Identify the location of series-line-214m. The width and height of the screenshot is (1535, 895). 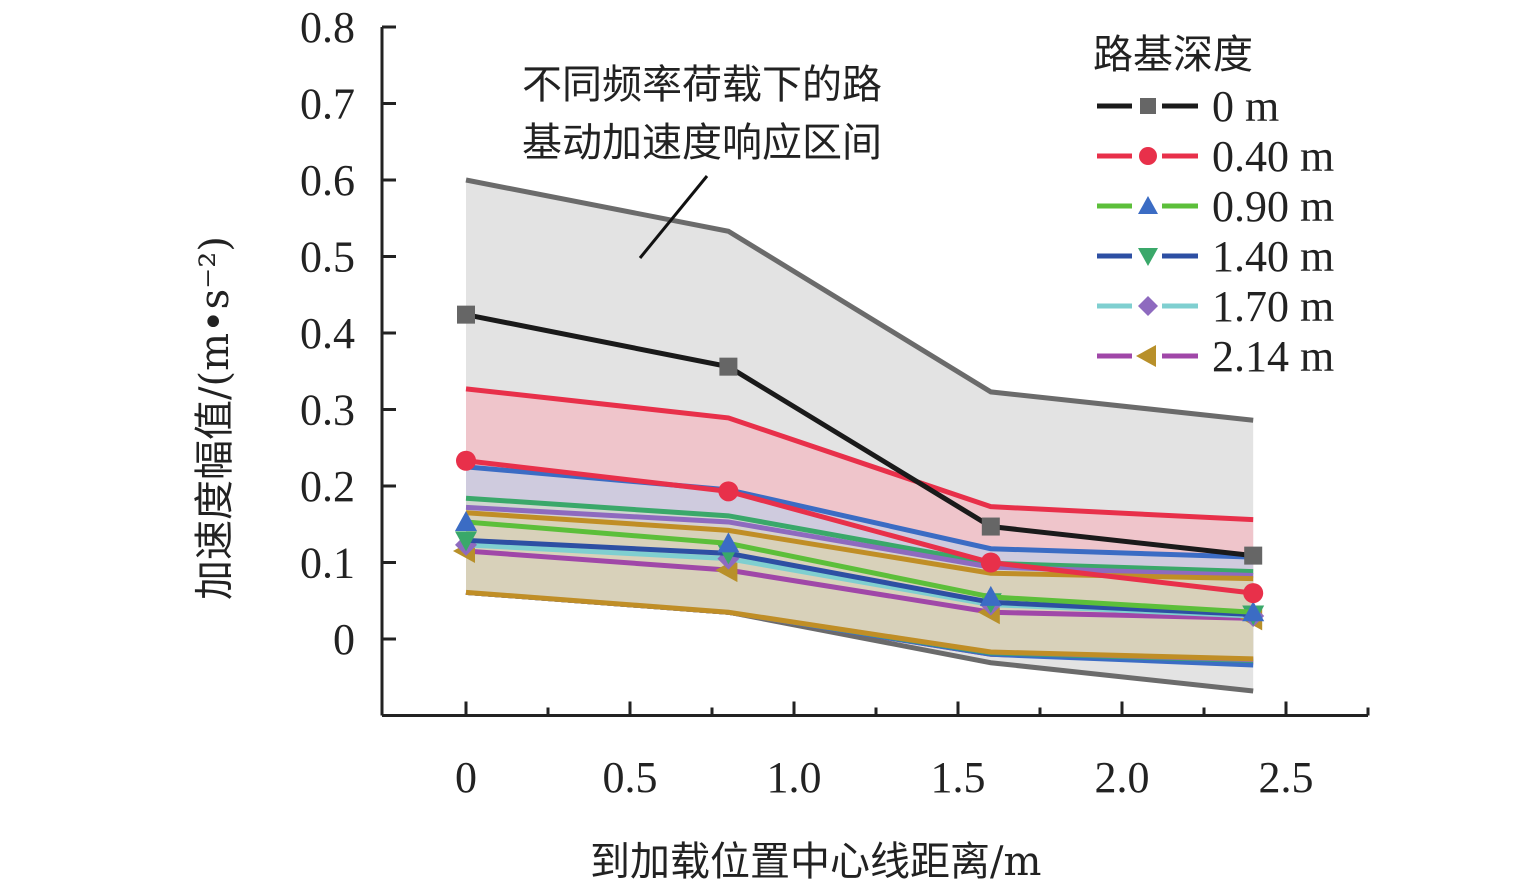
(859, 584).